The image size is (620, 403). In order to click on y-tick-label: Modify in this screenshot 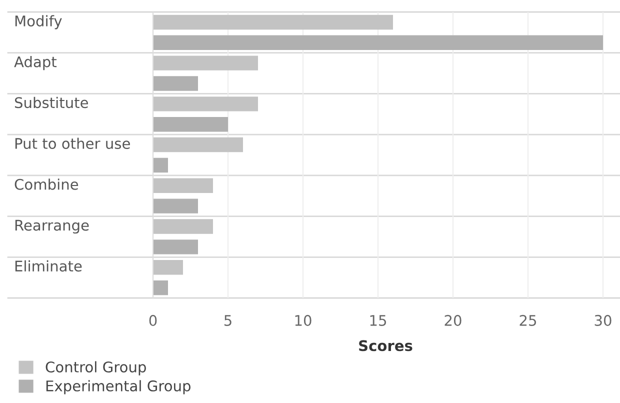, I will do `click(38, 22)`.